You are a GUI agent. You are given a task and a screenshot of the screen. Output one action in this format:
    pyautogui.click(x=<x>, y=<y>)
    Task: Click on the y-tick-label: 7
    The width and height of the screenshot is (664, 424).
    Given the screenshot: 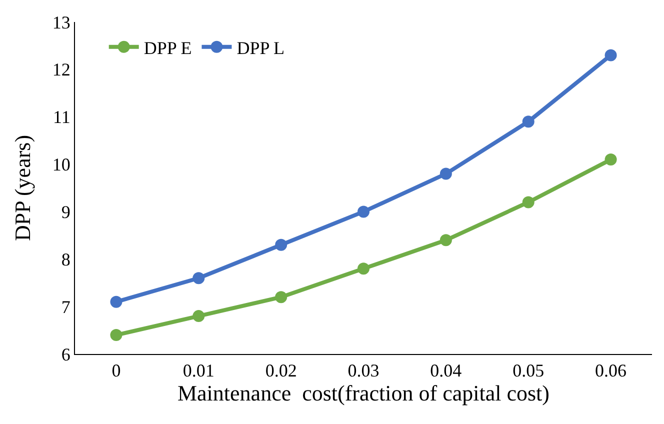 What is the action you would take?
    pyautogui.click(x=65, y=306)
    